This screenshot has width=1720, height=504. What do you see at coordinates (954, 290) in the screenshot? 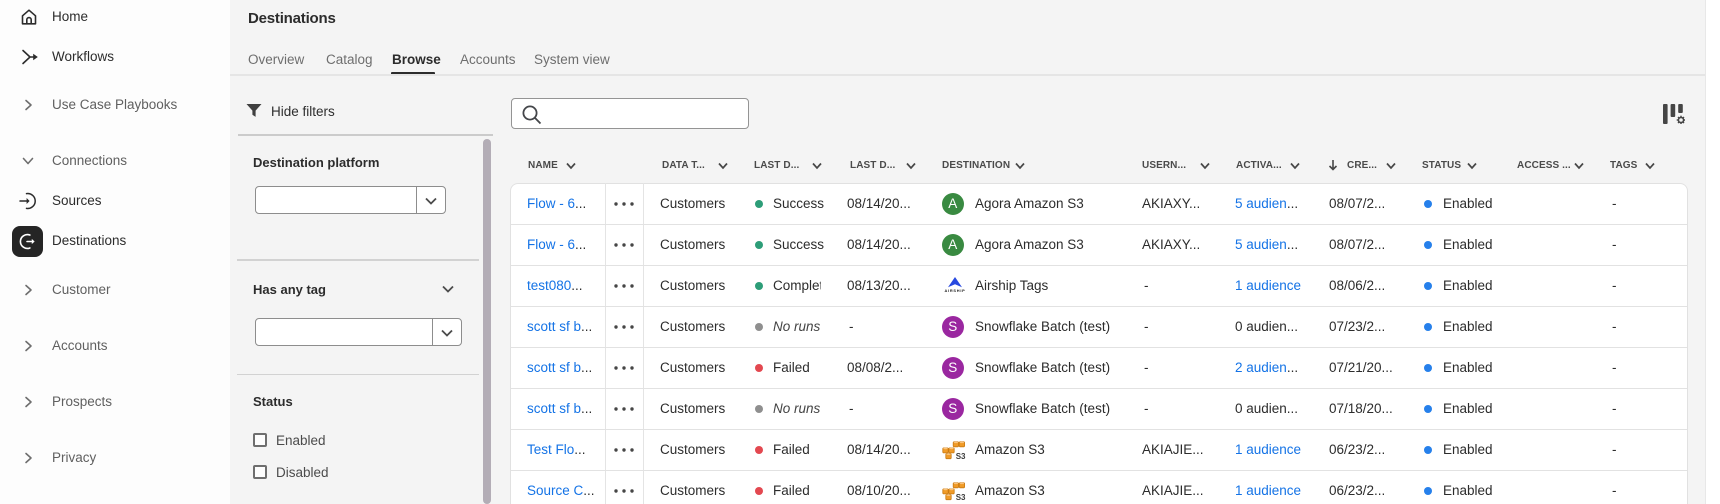
I see `svg-text: AIRSHIP` at bounding box center [954, 290].